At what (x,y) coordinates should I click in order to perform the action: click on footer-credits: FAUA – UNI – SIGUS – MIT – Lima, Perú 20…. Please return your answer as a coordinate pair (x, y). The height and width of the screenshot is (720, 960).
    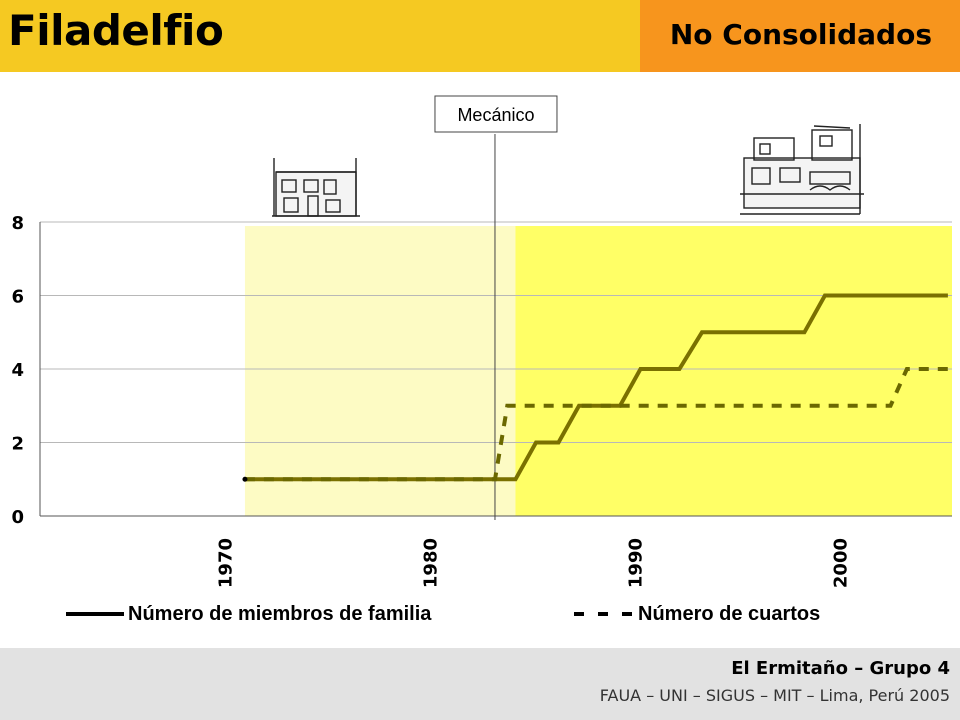
    Looking at the image, I should click on (774, 695).